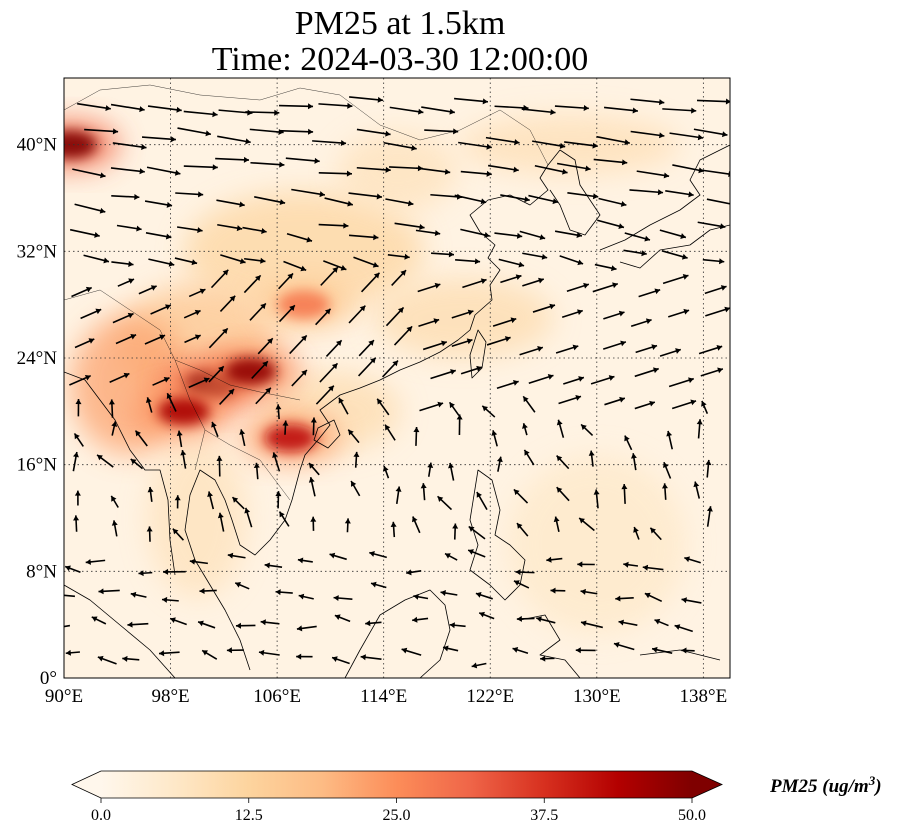  I want to click on lat-tick-label: 24°N, so click(37, 358).